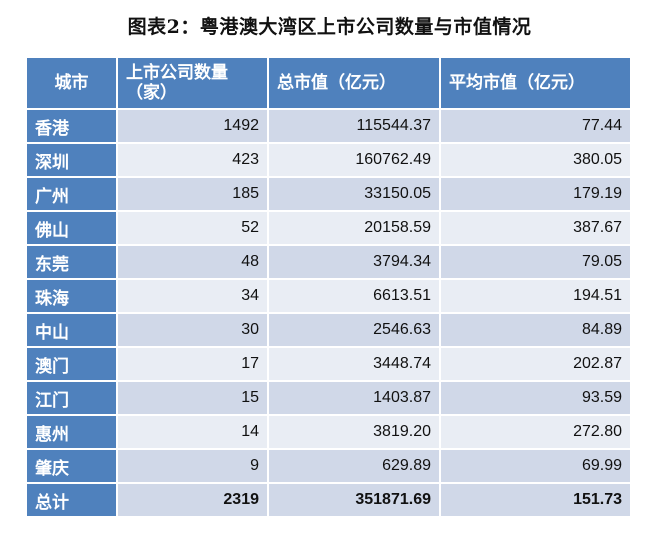  I want to click on cell-city: 香港, so click(71, 126).